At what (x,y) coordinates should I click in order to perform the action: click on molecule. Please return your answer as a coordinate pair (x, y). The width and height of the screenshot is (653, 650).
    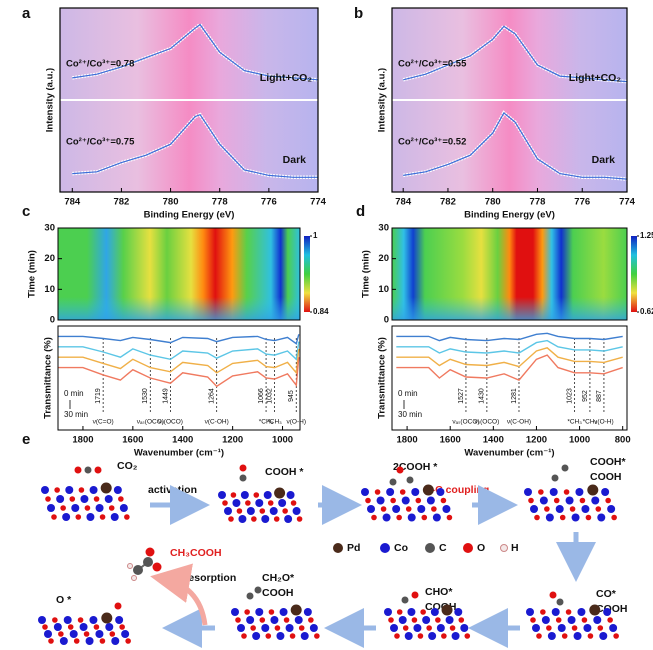
    Looking at the image, I should click on (144, 564).